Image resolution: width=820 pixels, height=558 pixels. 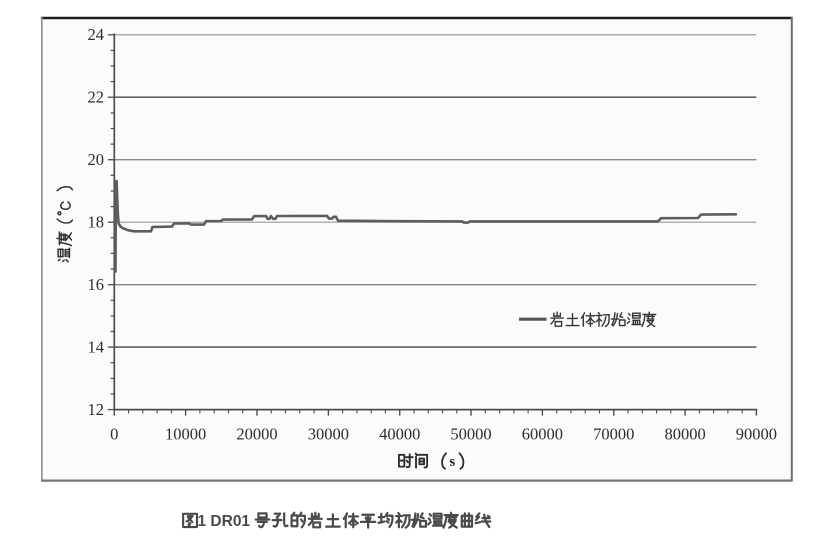 What do you see at coordinates (328, 434) in the screenshot?
I see `svg-text: 30000` at bounding box center [328, 434].